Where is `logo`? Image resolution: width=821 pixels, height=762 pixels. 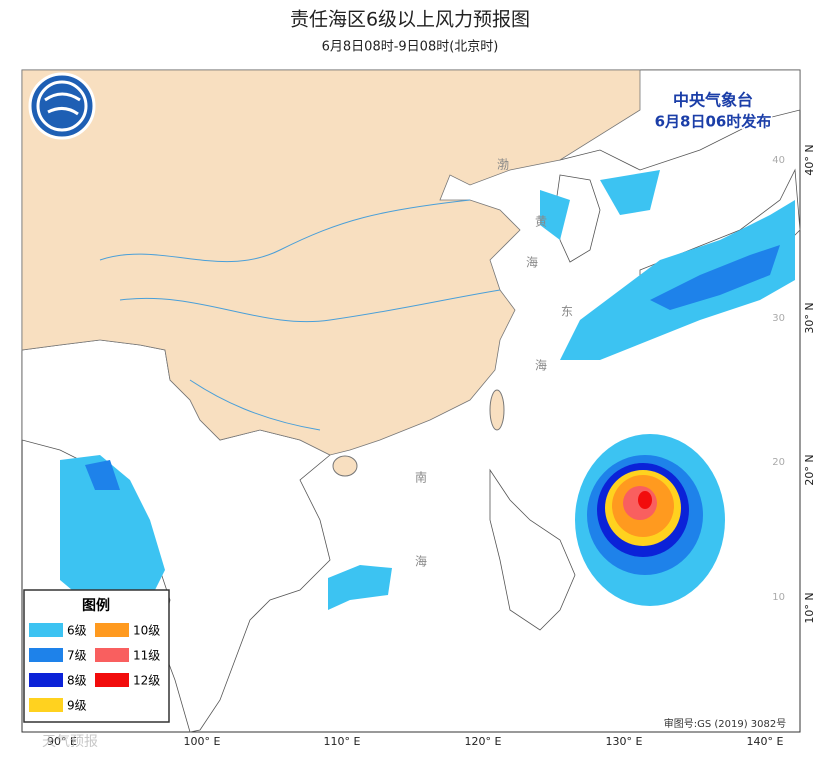 logo is located at coordinates (62, 106).